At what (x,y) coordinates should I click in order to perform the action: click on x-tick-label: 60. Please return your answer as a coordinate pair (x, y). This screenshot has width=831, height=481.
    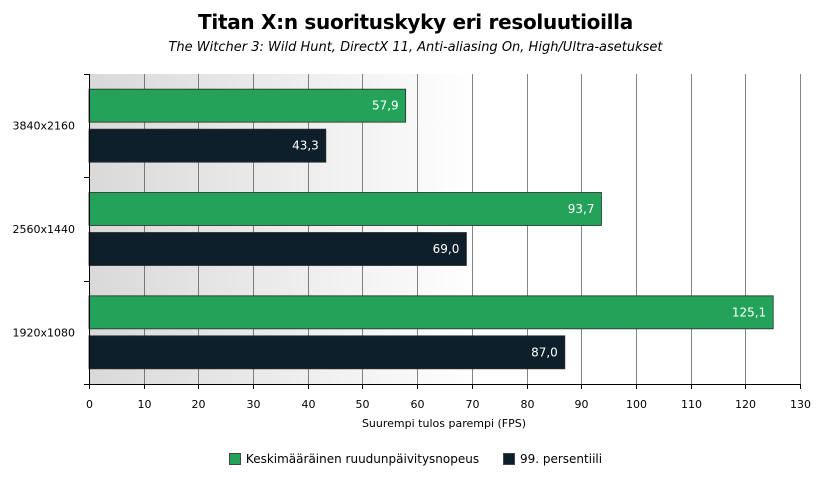
    Looking at the image, I should click on (418, 404).